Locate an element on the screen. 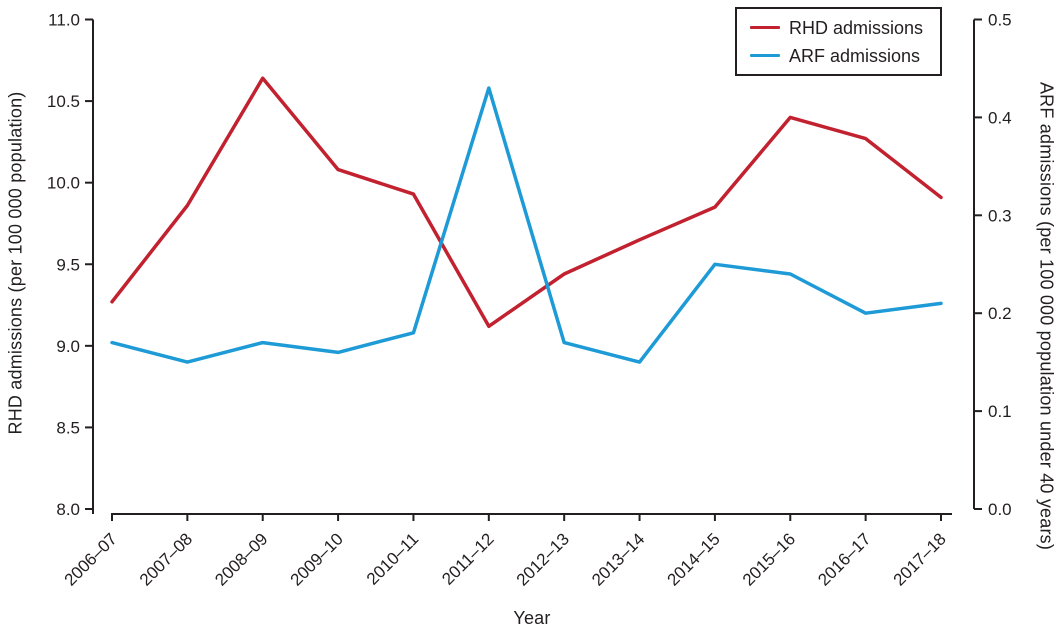 Image resolution: width=1064 pixels, height=633 pixels. x-axis-tick-label: 2006–07 is located at coordinates (91, 559).